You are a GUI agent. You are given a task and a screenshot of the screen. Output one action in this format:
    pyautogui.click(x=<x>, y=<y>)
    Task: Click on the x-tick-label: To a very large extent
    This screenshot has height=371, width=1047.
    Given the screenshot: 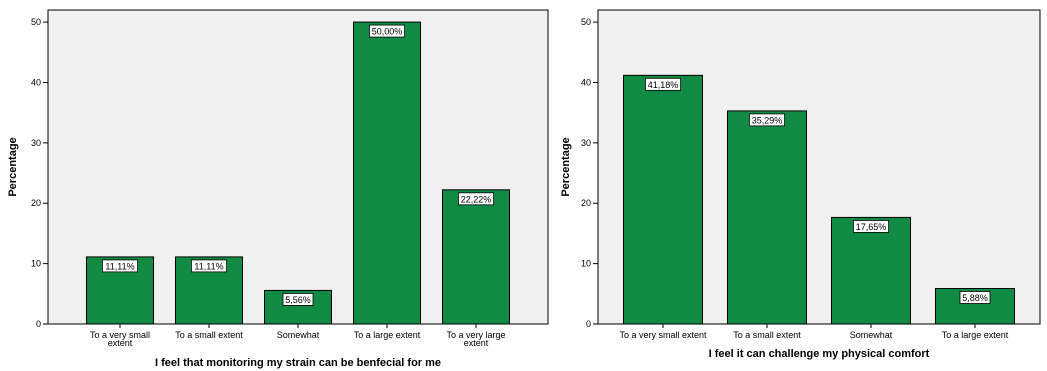 What is the action you would take?
    pyautogui.click(x=475, y=339)
    